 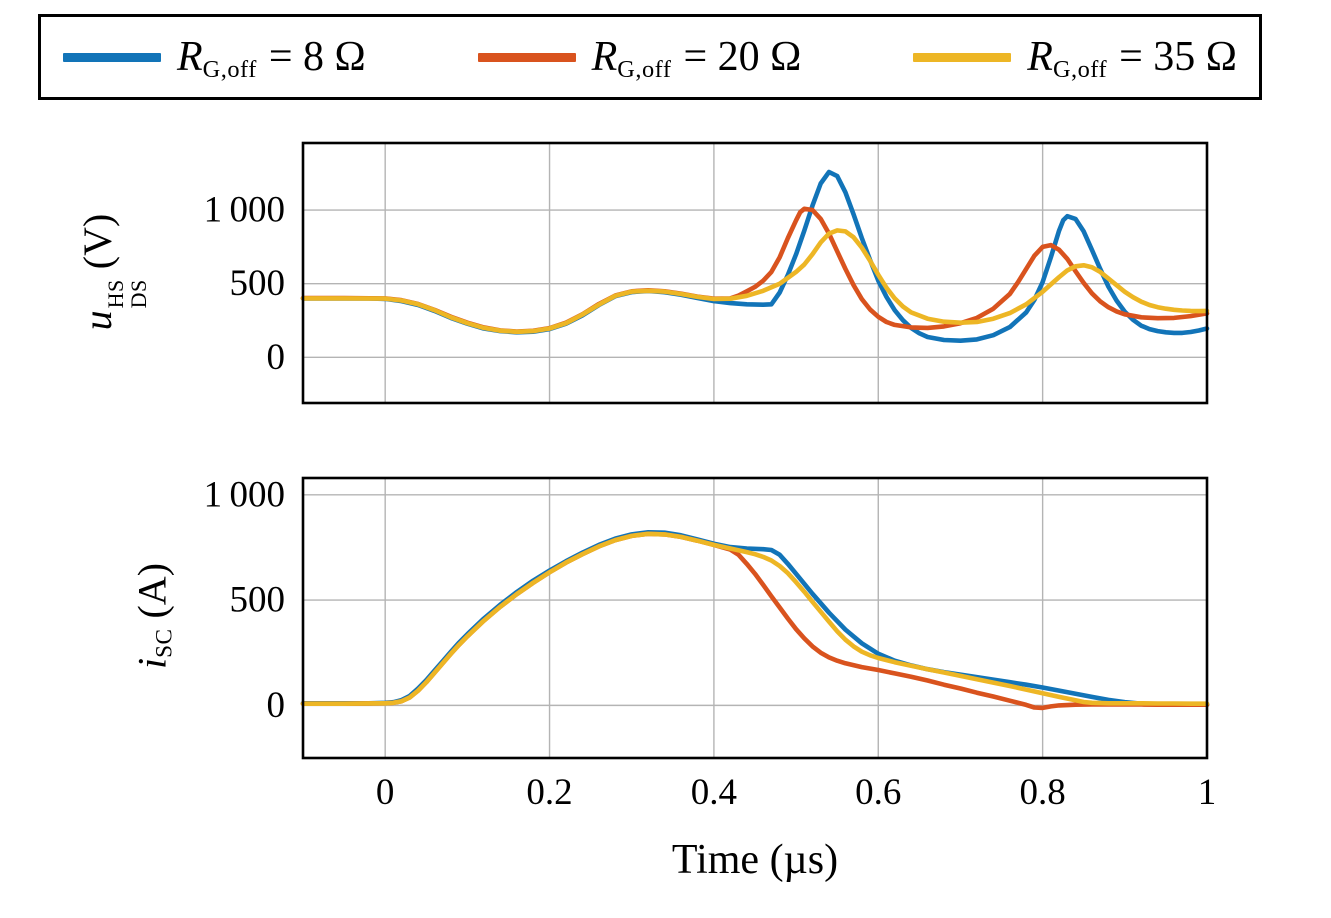 I want to click on legend-line-swatch-yellow, so click(x=962, y=57).